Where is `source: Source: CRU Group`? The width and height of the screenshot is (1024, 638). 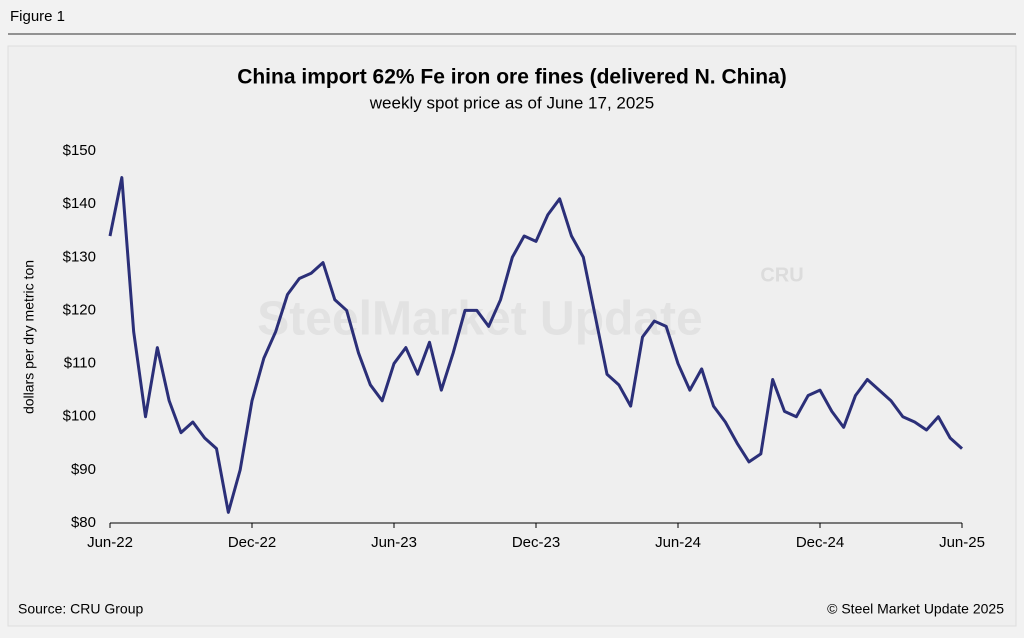 source: Source: CRU Group is located at coordinates (80, 609).